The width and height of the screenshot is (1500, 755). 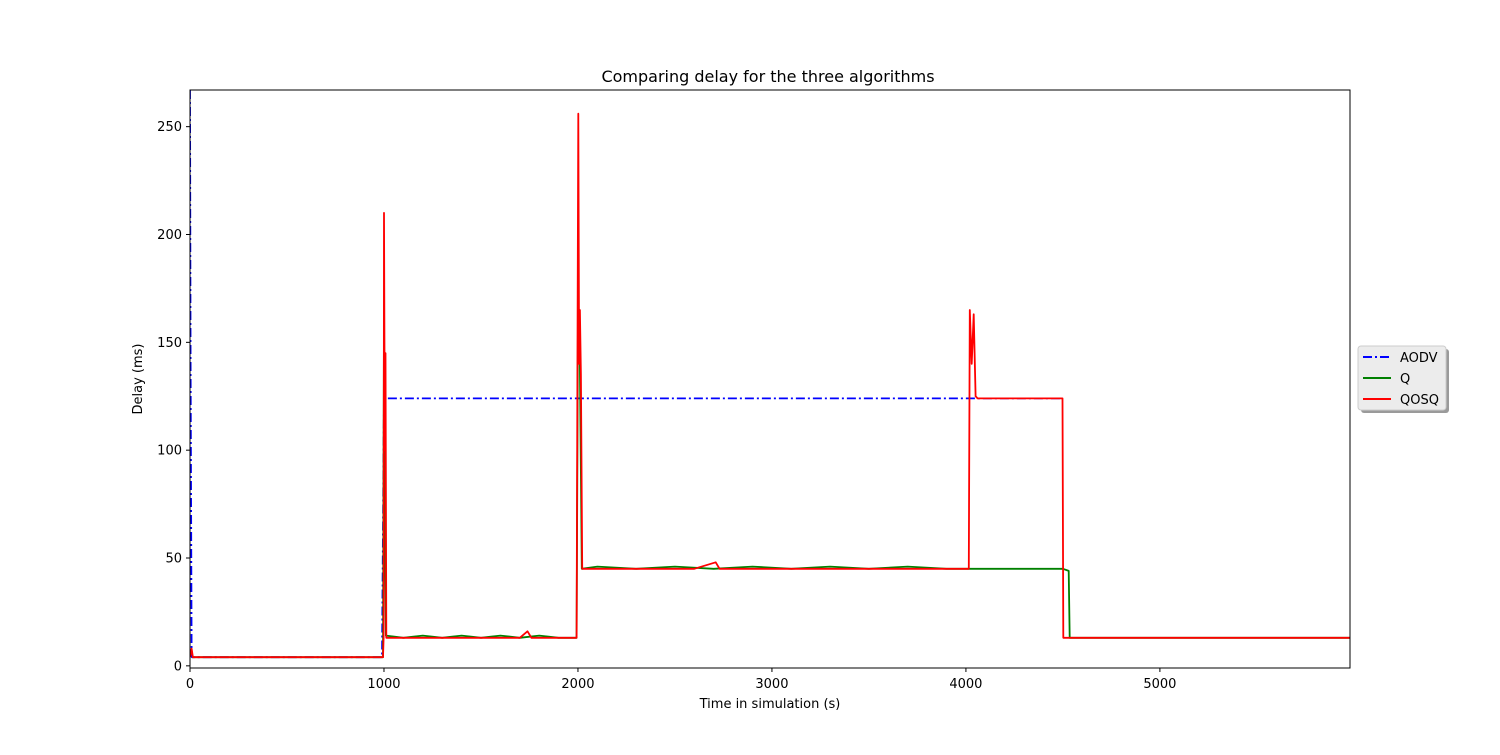 I want to click on legend: AODV Q QOSQ, so click(x=1403, y=379).